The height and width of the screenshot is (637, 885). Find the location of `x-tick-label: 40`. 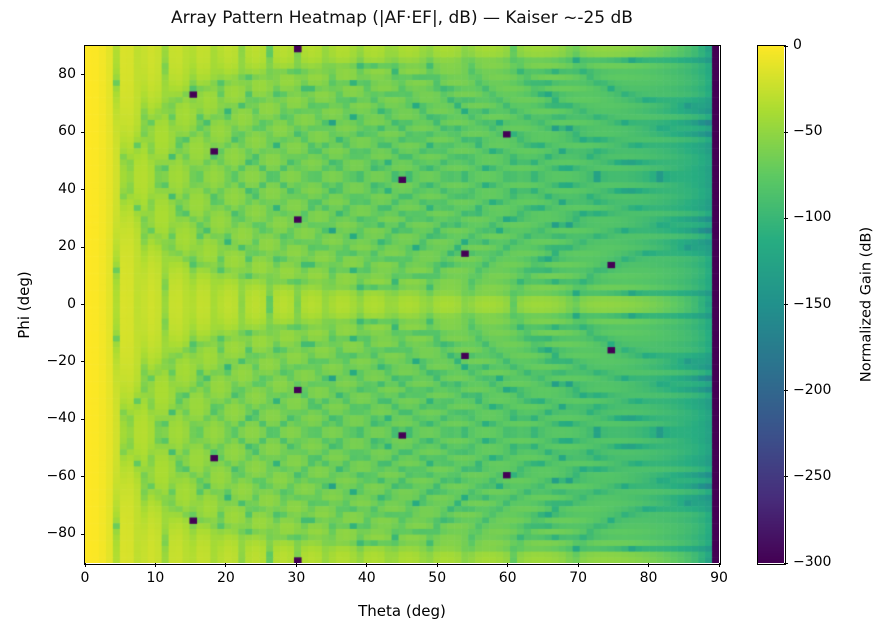

x-tick-label: 40 is located at coordinates (366, 578).